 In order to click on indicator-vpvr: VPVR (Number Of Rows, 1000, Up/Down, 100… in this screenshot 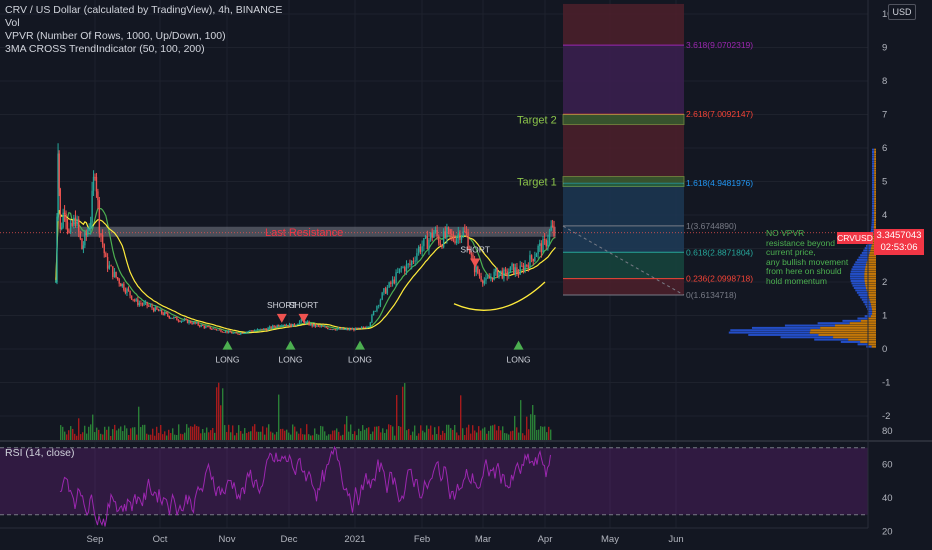, I will do `click(115, 36)`.